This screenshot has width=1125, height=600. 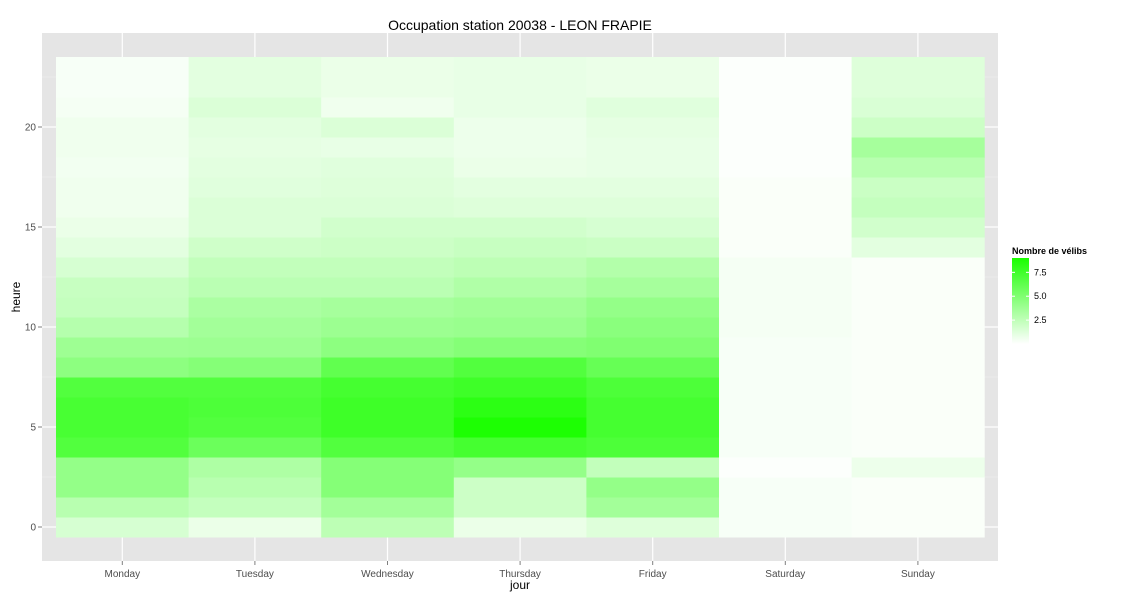 What do you see at coordinates (1040, 296) in the screenshot?
I see `legend-tick-label: 5.0` at bounding box center [1040, 296].